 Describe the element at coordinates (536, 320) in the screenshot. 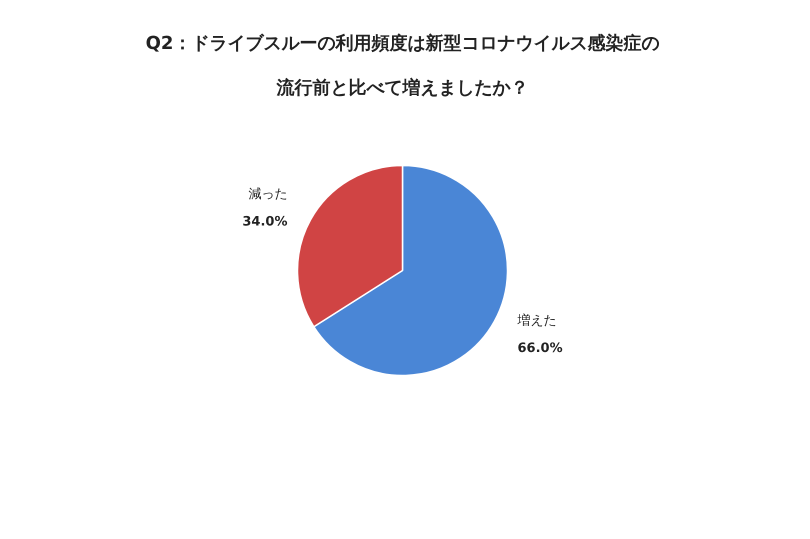

I see `slice-label: 増えた` at that location.